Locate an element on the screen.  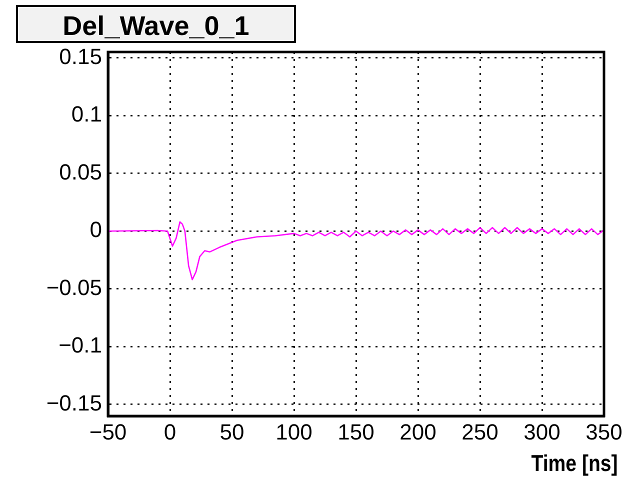
y-tick-label: 0.15 is located at coordinates (80, 56).